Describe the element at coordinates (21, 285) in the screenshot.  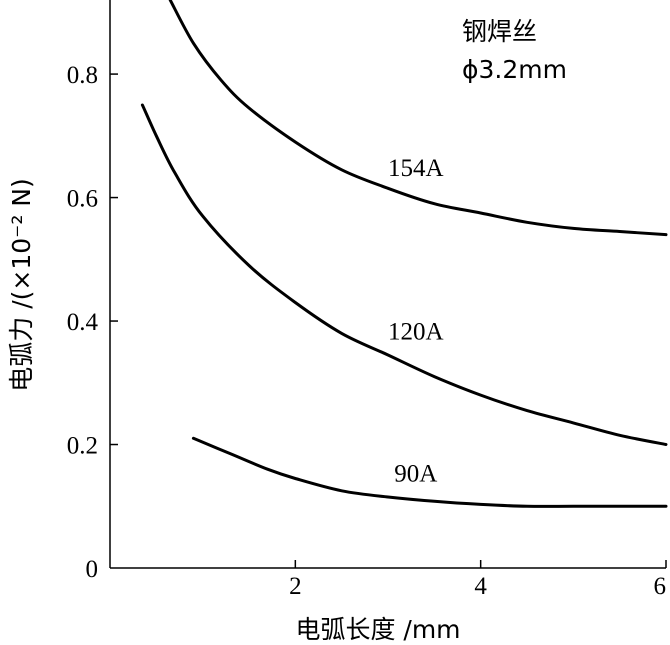
I see `y-axis-label: 电弧力 /(×10⁻² N)` at that location.